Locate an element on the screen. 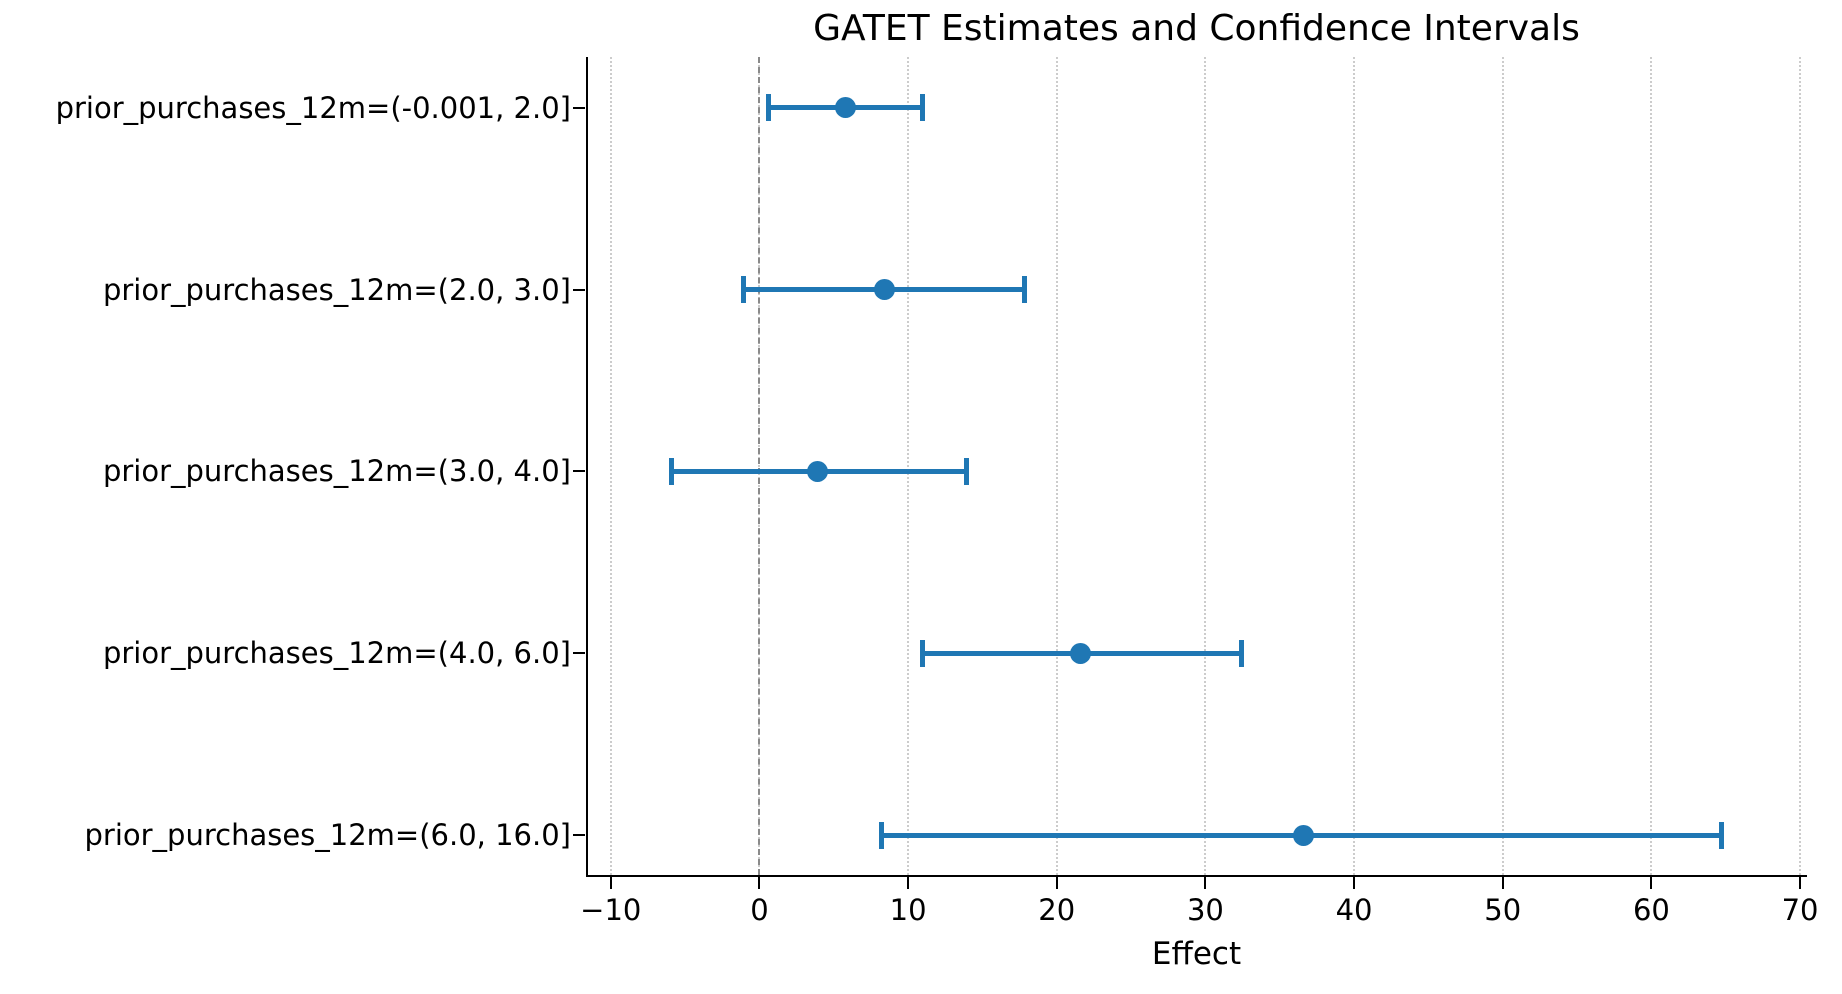  category-label: prior_purchases_12m=(-0.001, 2.0] is located at coordinates (313, 107).